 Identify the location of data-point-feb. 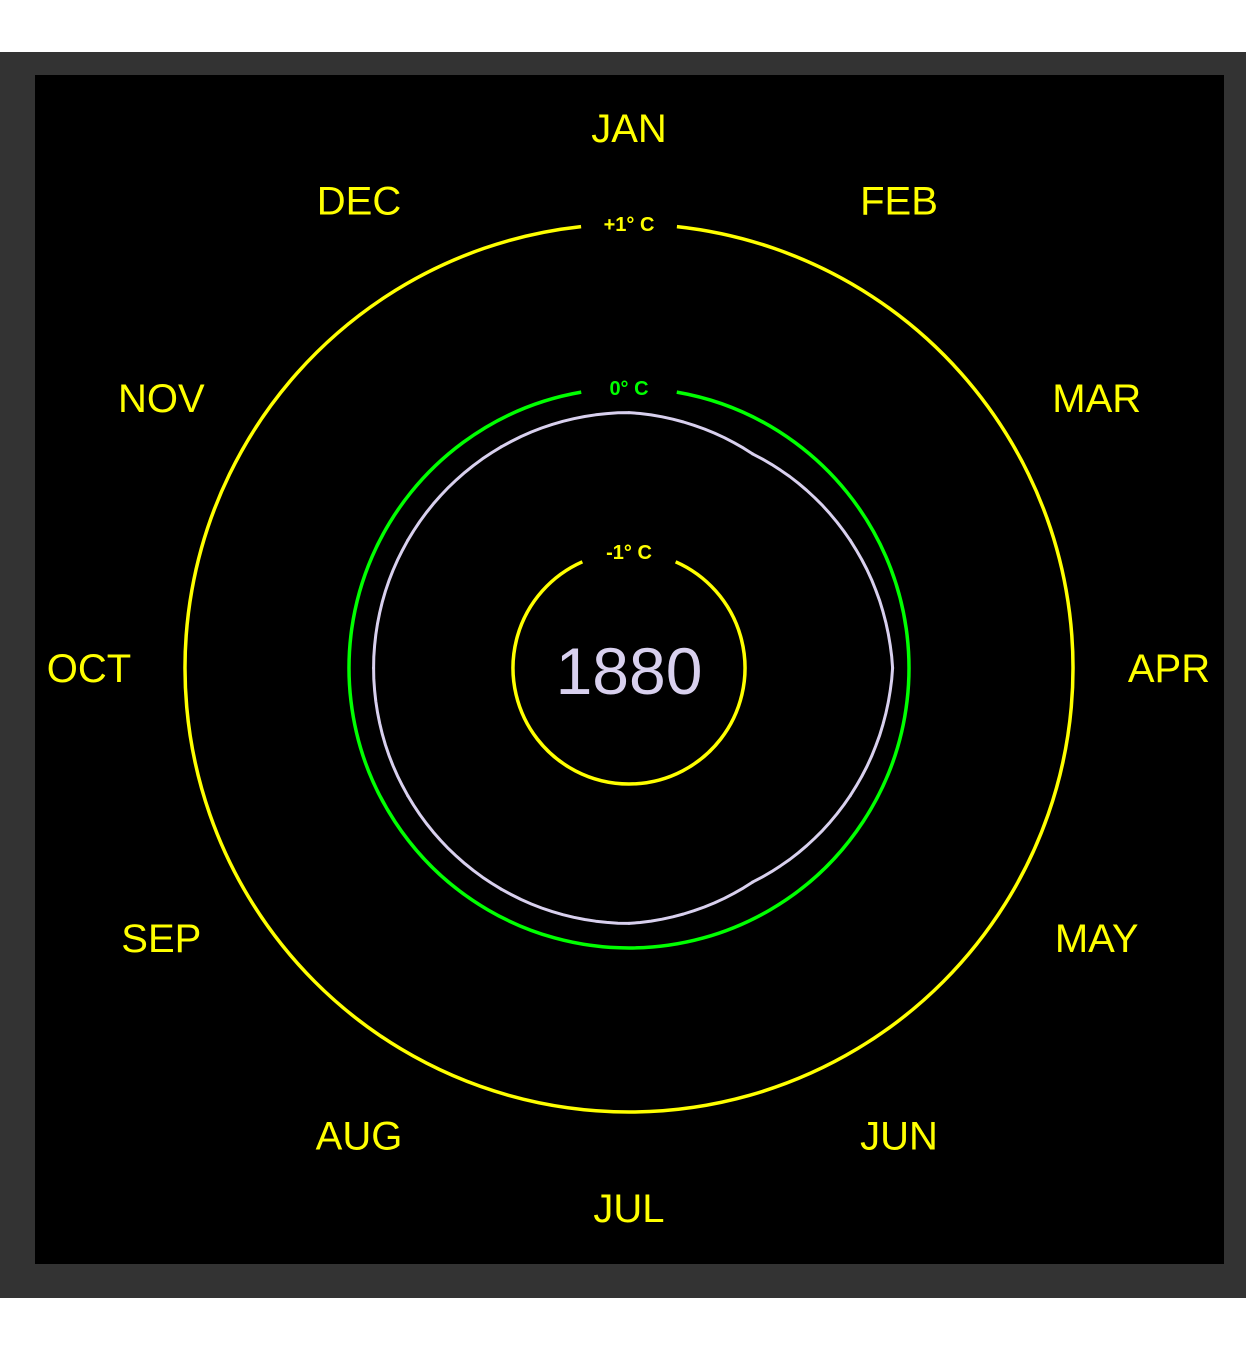
(753, 454).